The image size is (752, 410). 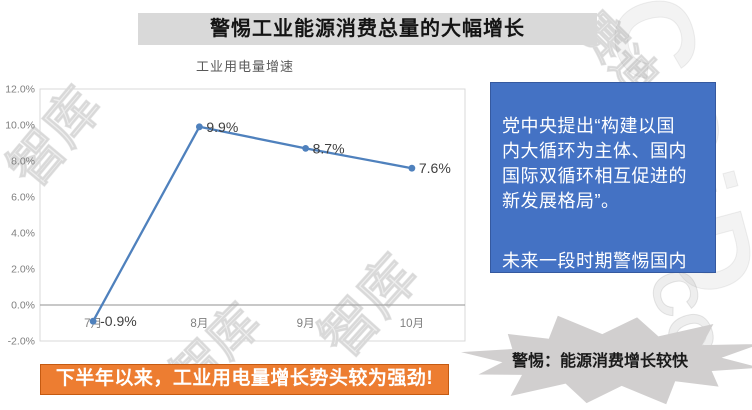 I want to click on svg-text: 工业用电量增速, so click(x=245, y=66).